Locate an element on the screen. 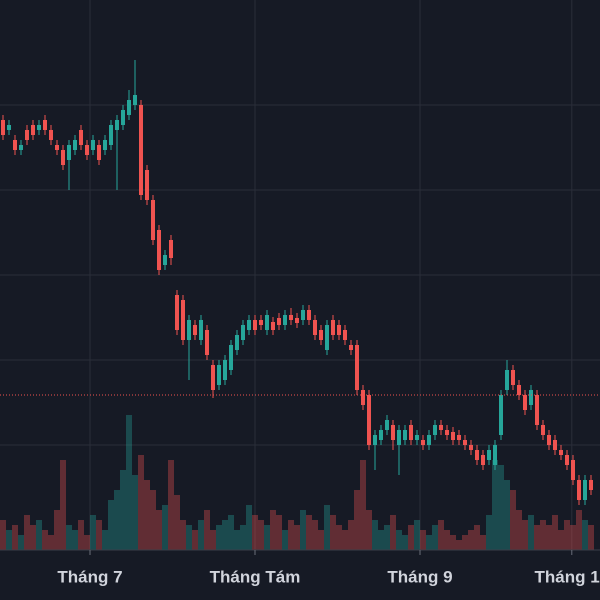 This screenshot has width=600, height=600. x-tick-label: Tháng 7 is located at coordinates (89, 576).